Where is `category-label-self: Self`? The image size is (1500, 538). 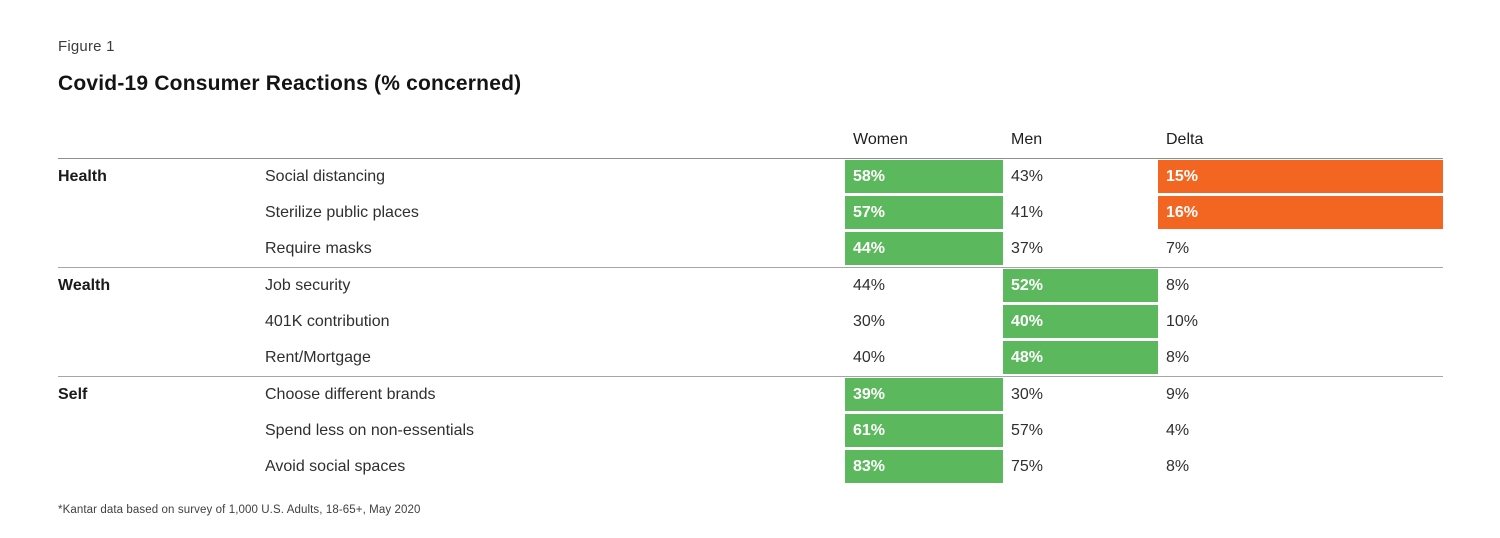 category-label-self: Self is located at coordinates (73, 394).